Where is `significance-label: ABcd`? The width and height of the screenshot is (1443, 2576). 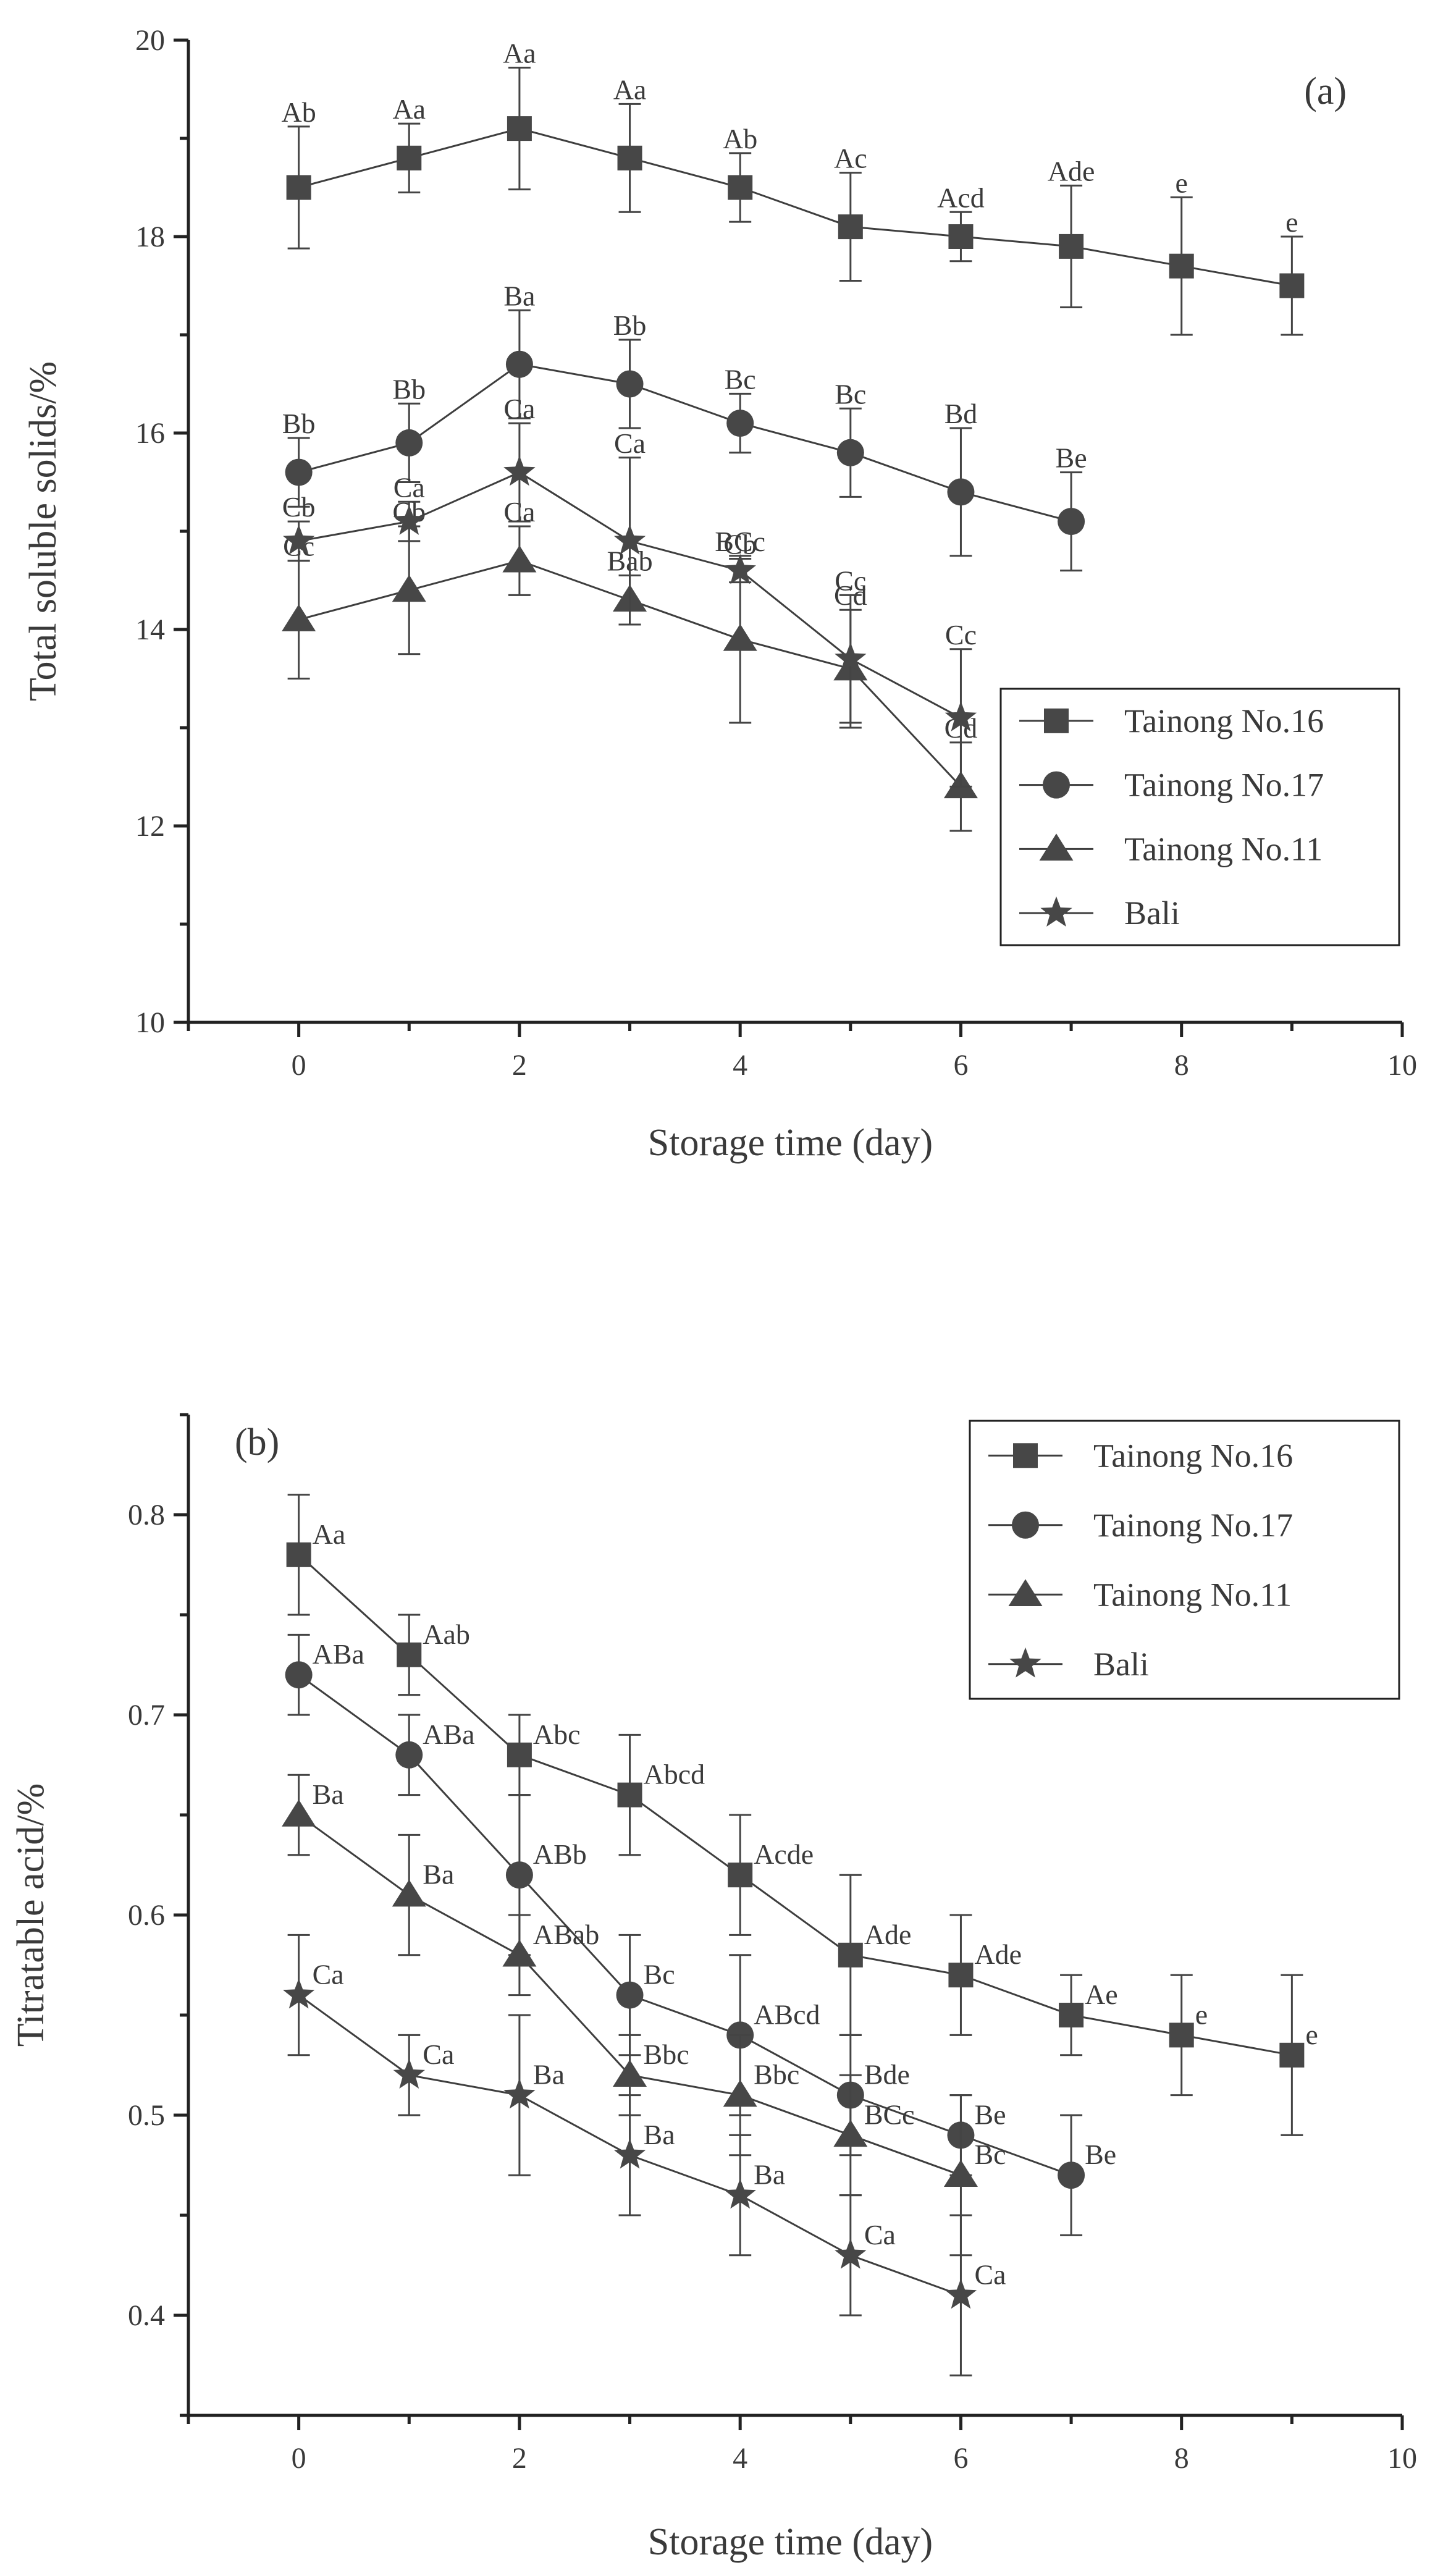 significance-label: ABcd is located at coordinates (787, 2014).